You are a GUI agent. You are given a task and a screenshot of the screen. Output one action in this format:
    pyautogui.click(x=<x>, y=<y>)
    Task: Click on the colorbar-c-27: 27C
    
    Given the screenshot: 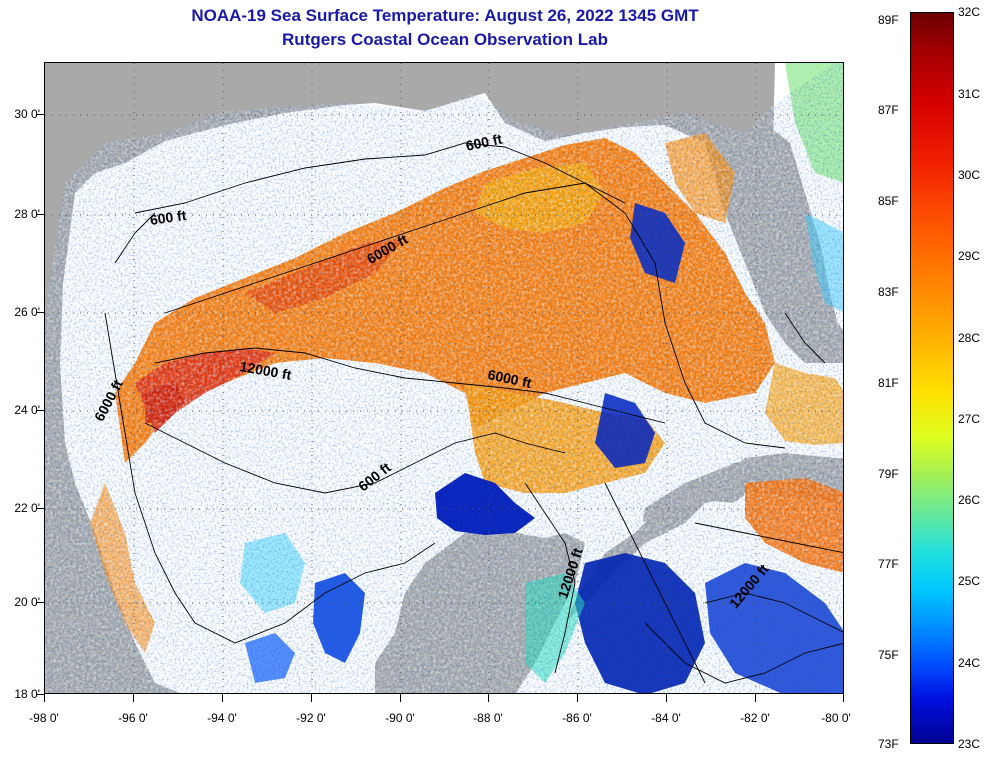 What is the action you would take?
    pyautogui.click(x=969, y=419)
    